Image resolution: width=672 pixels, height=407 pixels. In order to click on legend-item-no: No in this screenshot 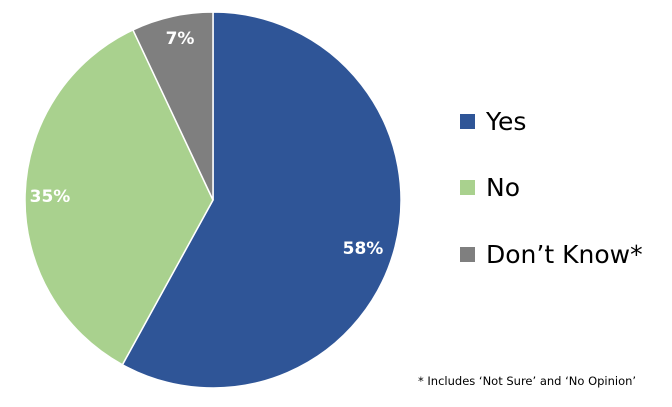, I will do `click(490, 187)`.